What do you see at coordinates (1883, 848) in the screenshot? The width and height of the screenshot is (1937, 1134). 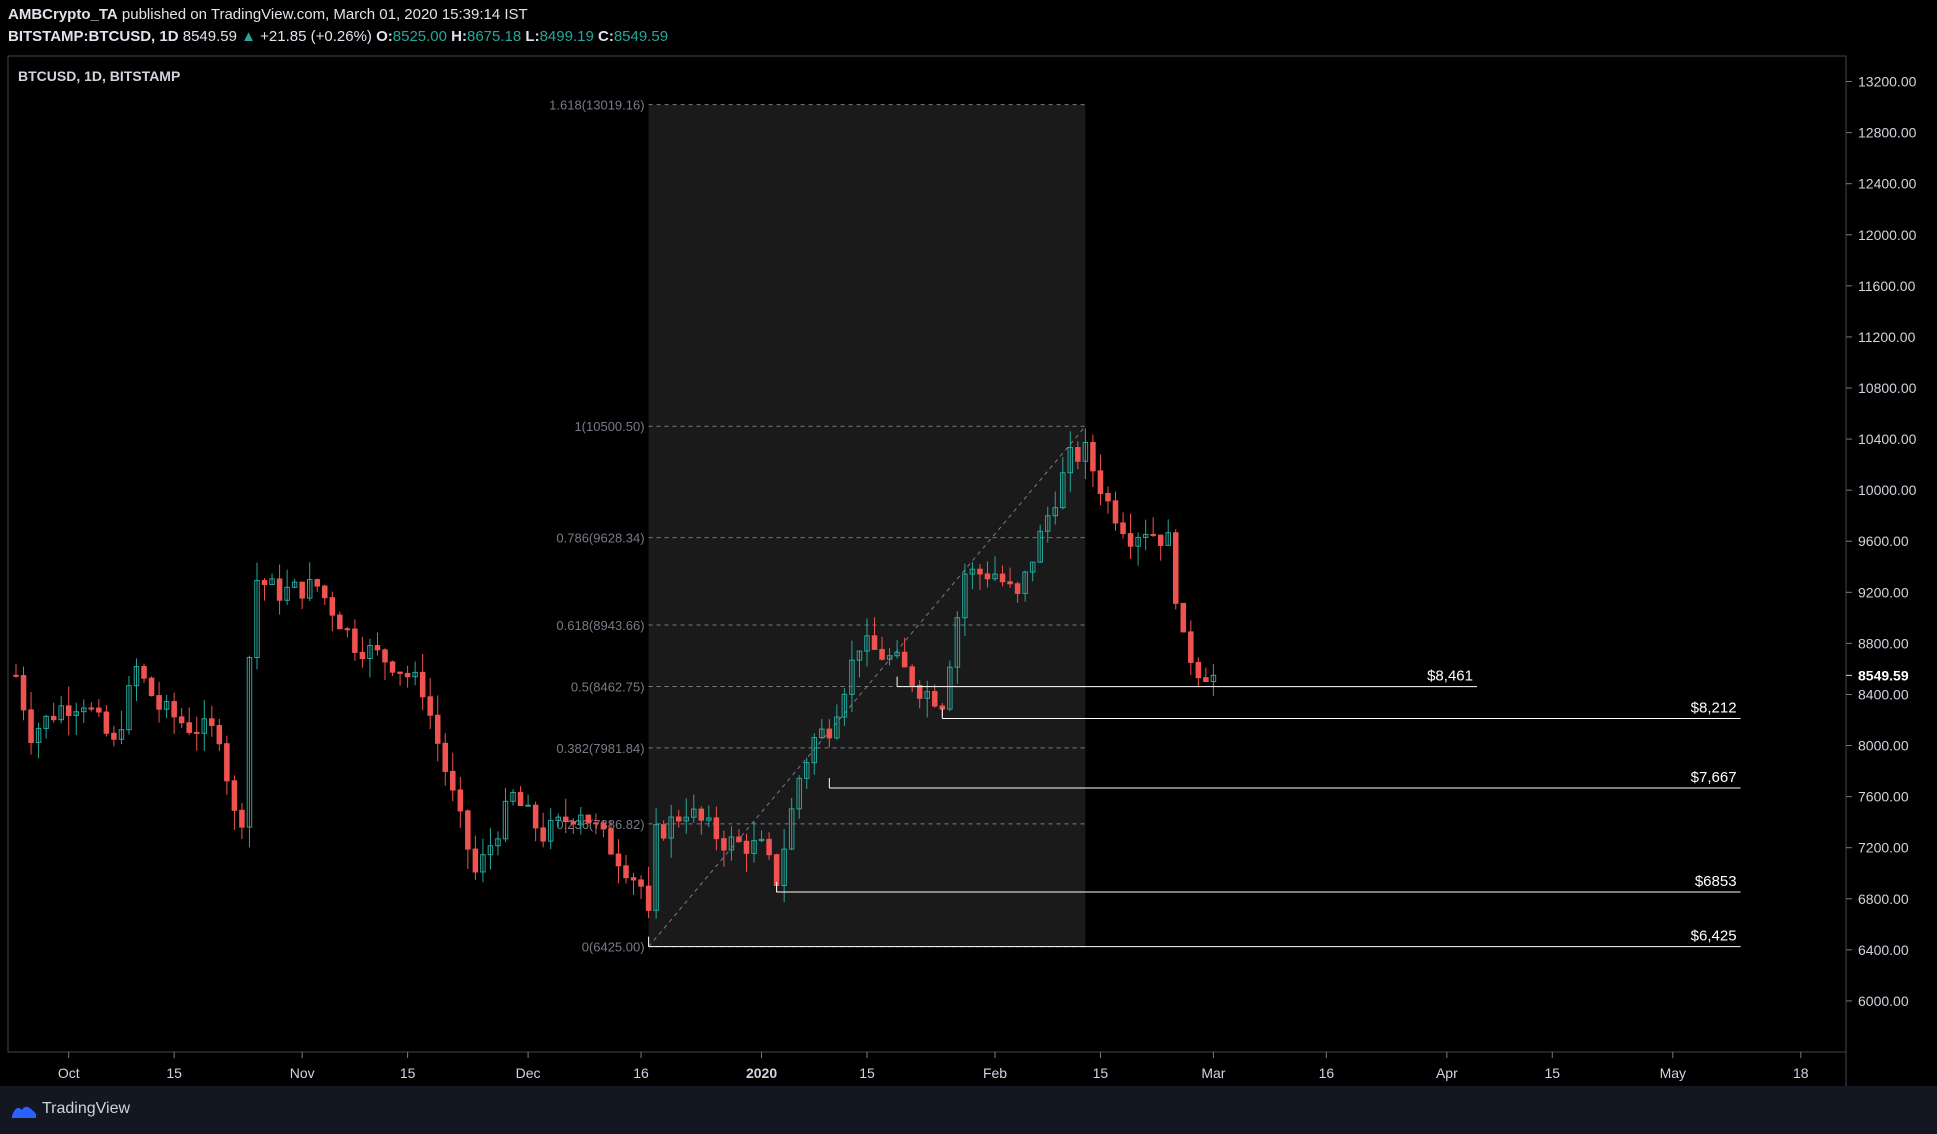 I see `y-axis-tick-label: 7200.00` at bounding box center [1883, 848].